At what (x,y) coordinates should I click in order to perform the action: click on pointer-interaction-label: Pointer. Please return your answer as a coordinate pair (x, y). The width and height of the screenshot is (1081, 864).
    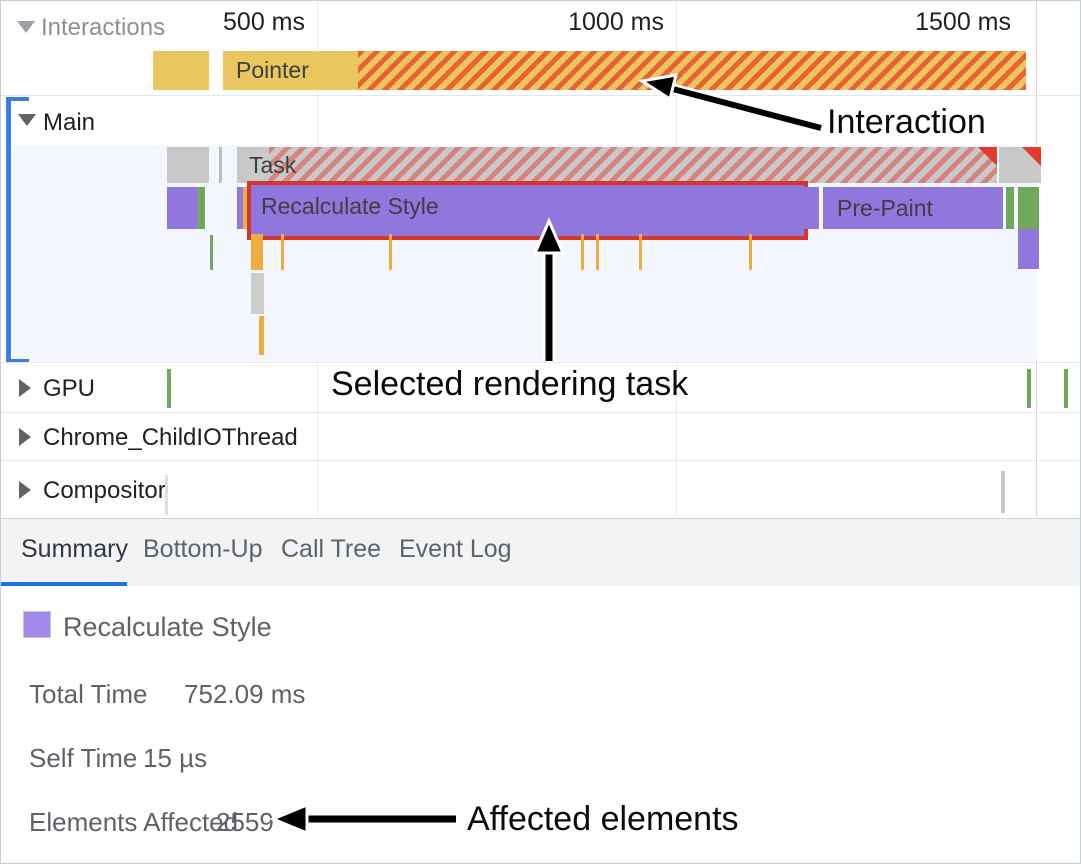
    Looking at the image, I should click on (272, 70).